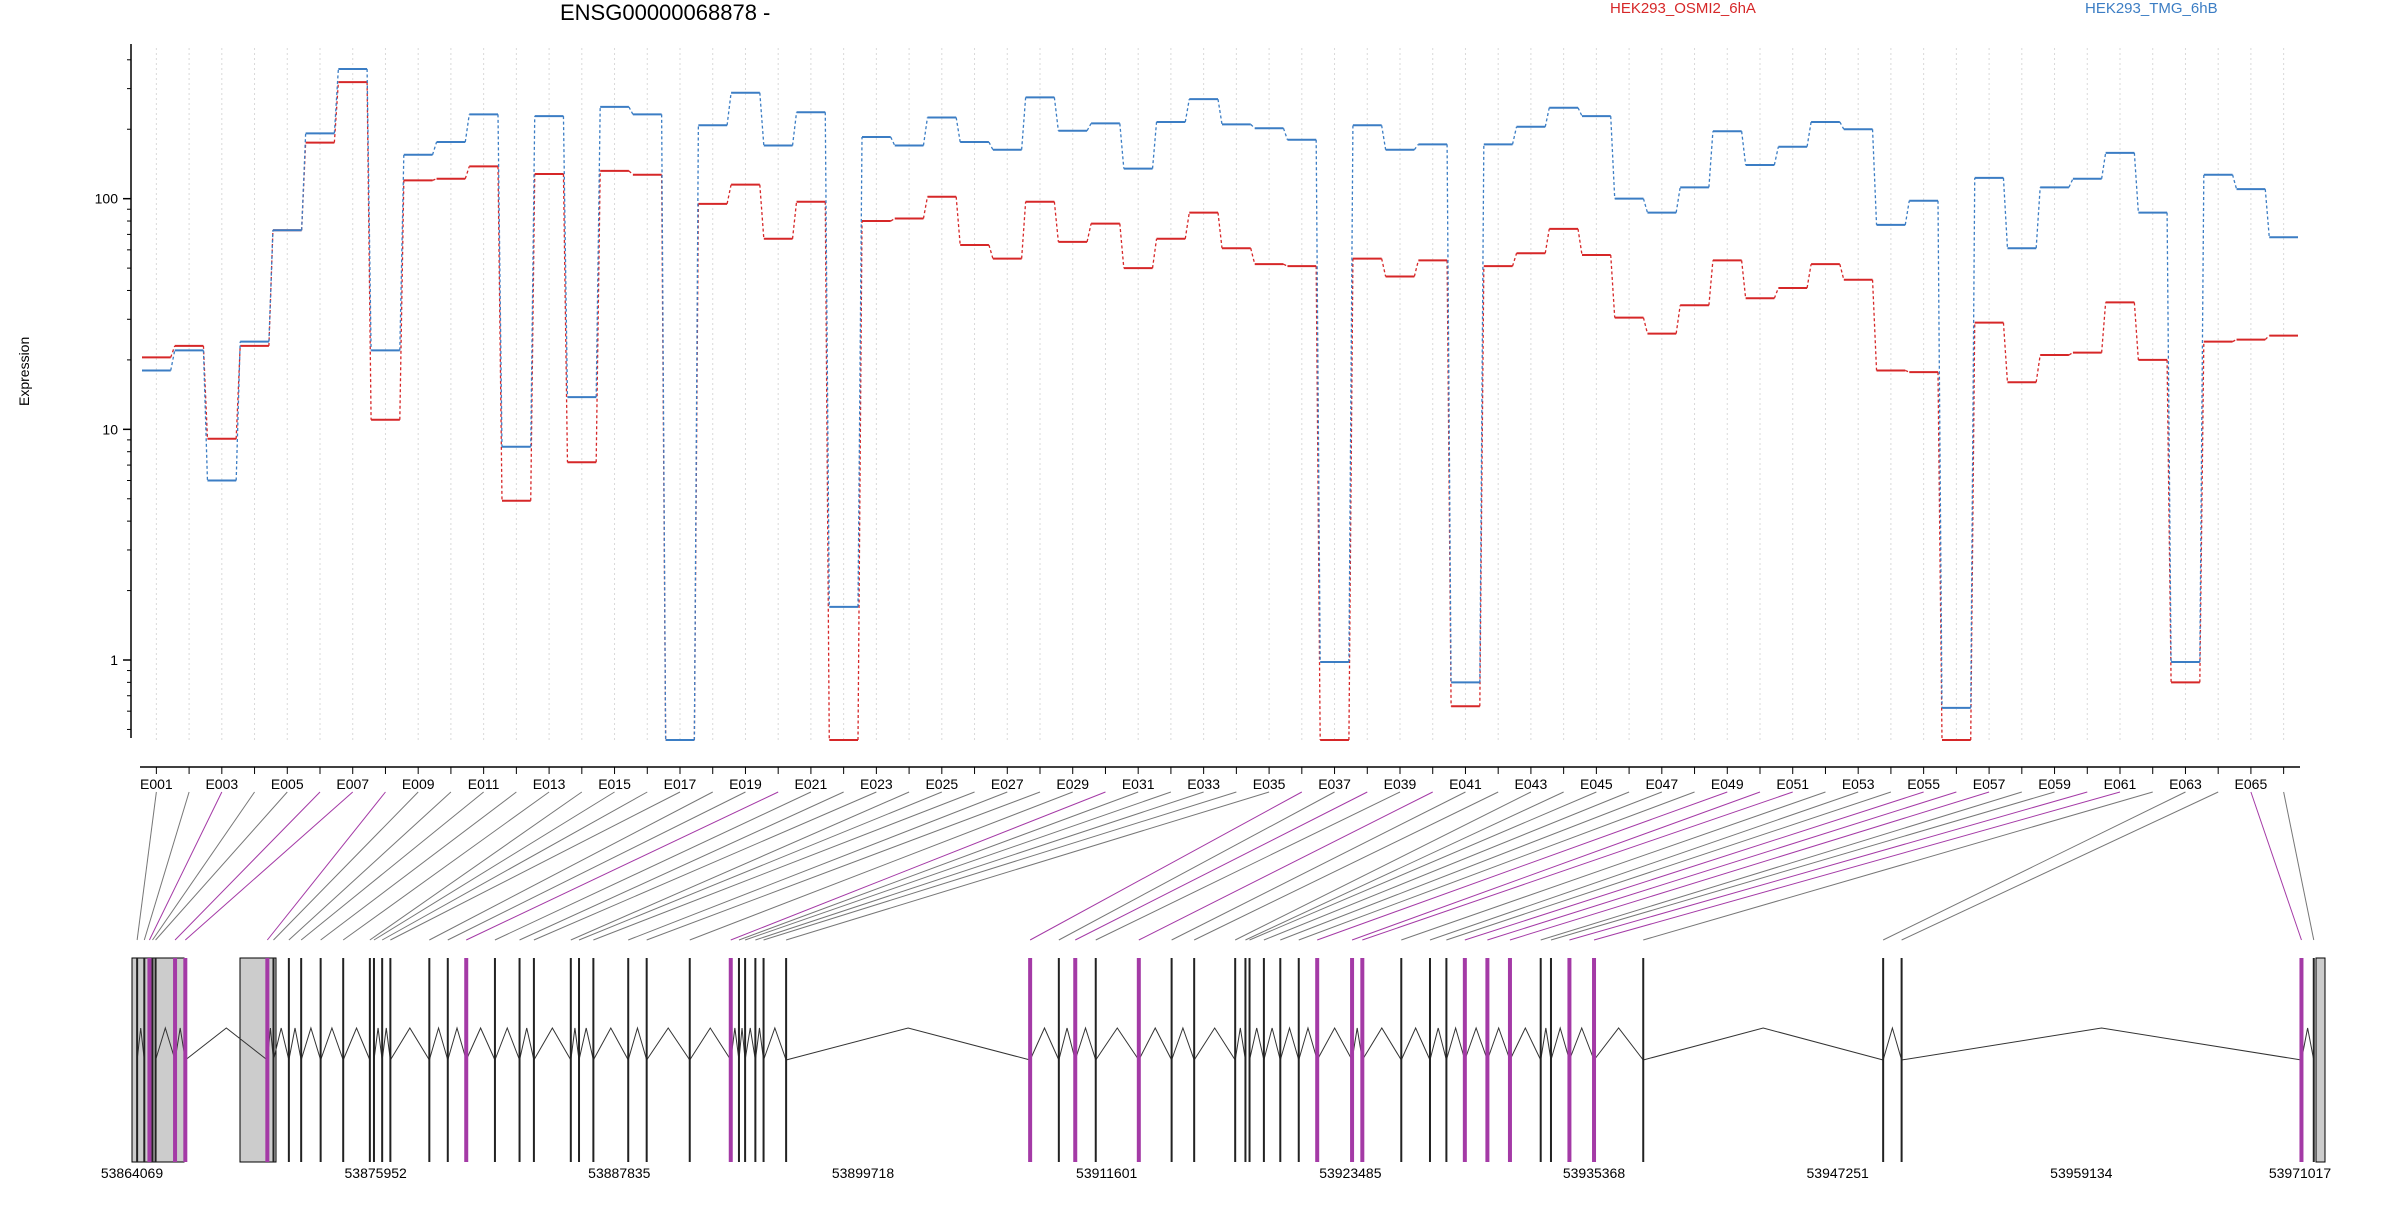 The width and height of the screenshot is (2400, 1205). Describe the element at coordinates (2300, 1173) in the screenshot. I see `coordinate-label: 53971017` at that location.